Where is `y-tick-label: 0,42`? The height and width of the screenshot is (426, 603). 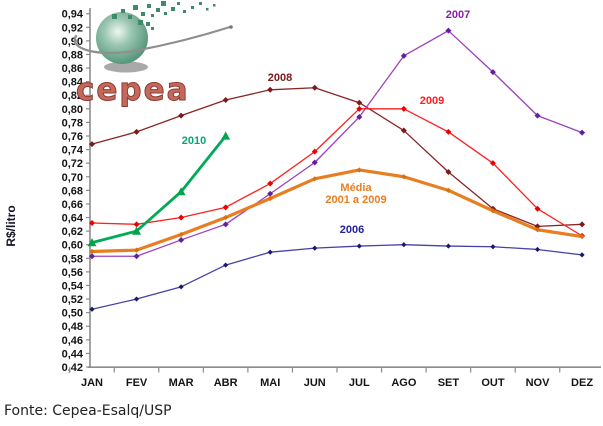 y-tick-label: 0,42 is located at coordinates (72, 368).